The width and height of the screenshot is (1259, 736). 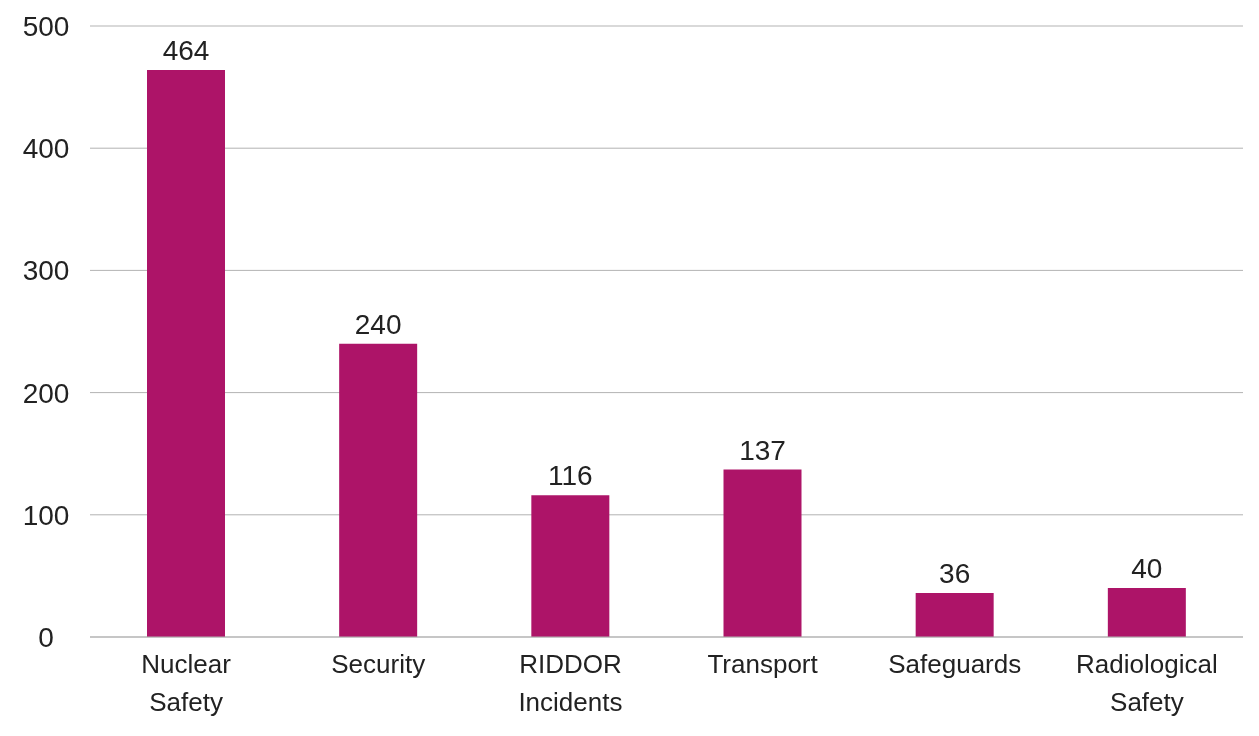 What do you see at coordinates (186, 683) in the screenshot?
I see `x-tick-label: Nuclear Safety` at bounding box center [186, 683].